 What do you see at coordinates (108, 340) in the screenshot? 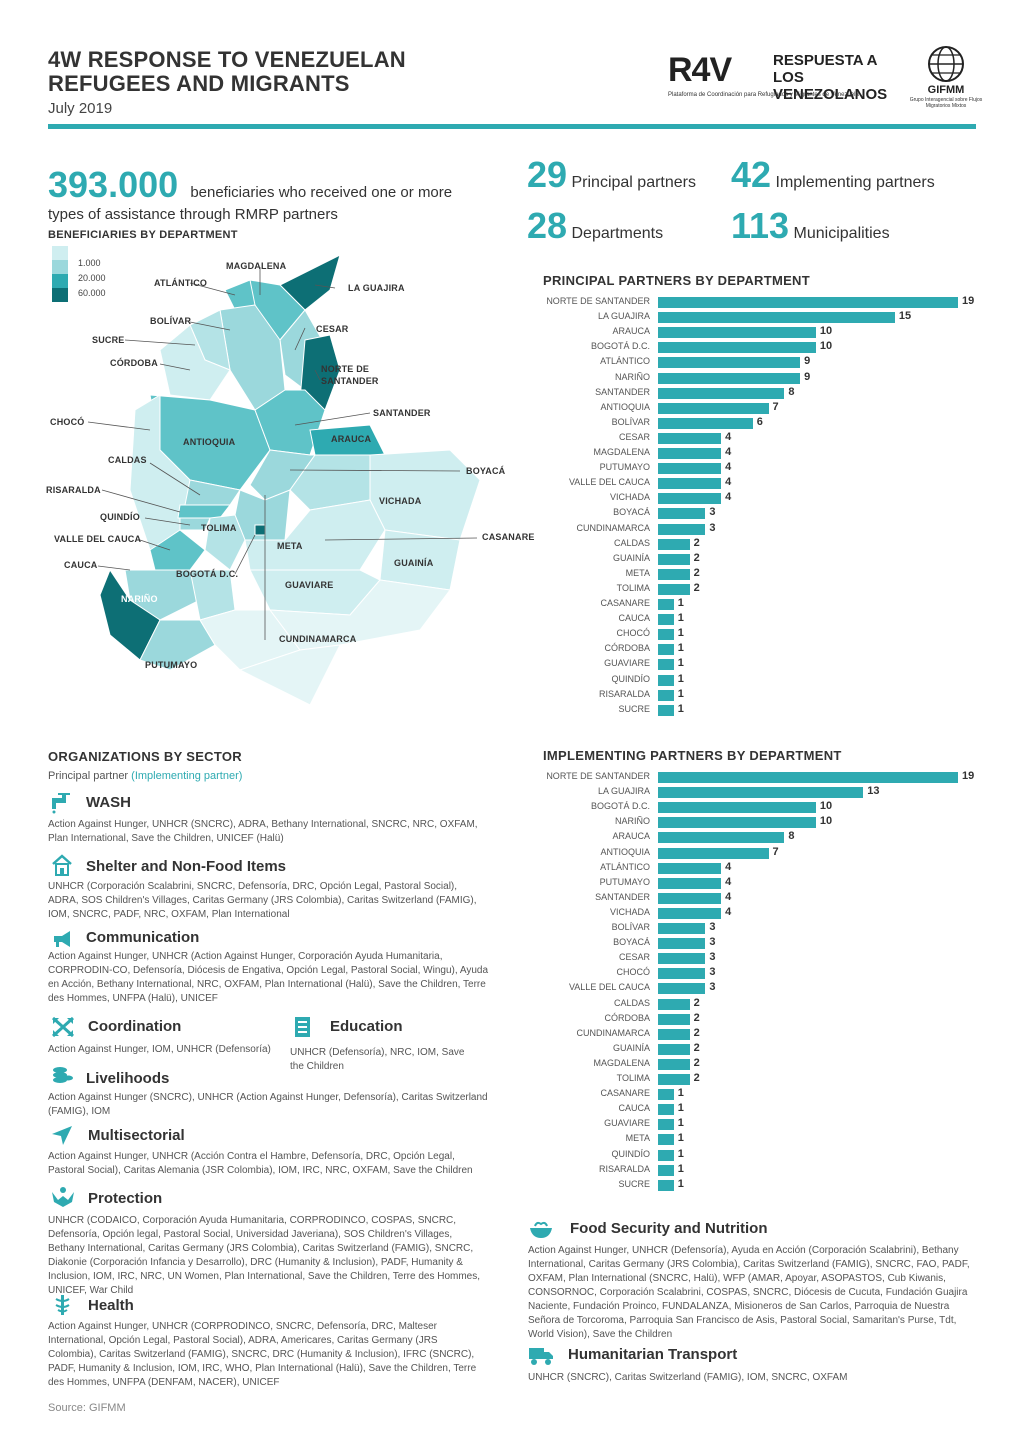
I see `map-label-sucre: SUCRE` at bounding box center [108, 340].